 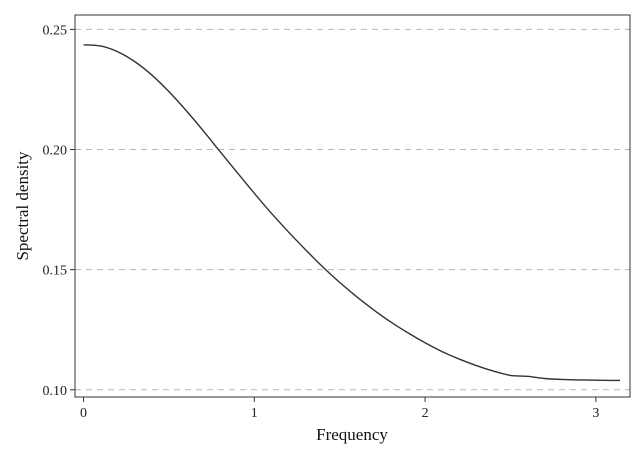 I want to click on y-tick-label: 0.15, so click(x=55, y=271).